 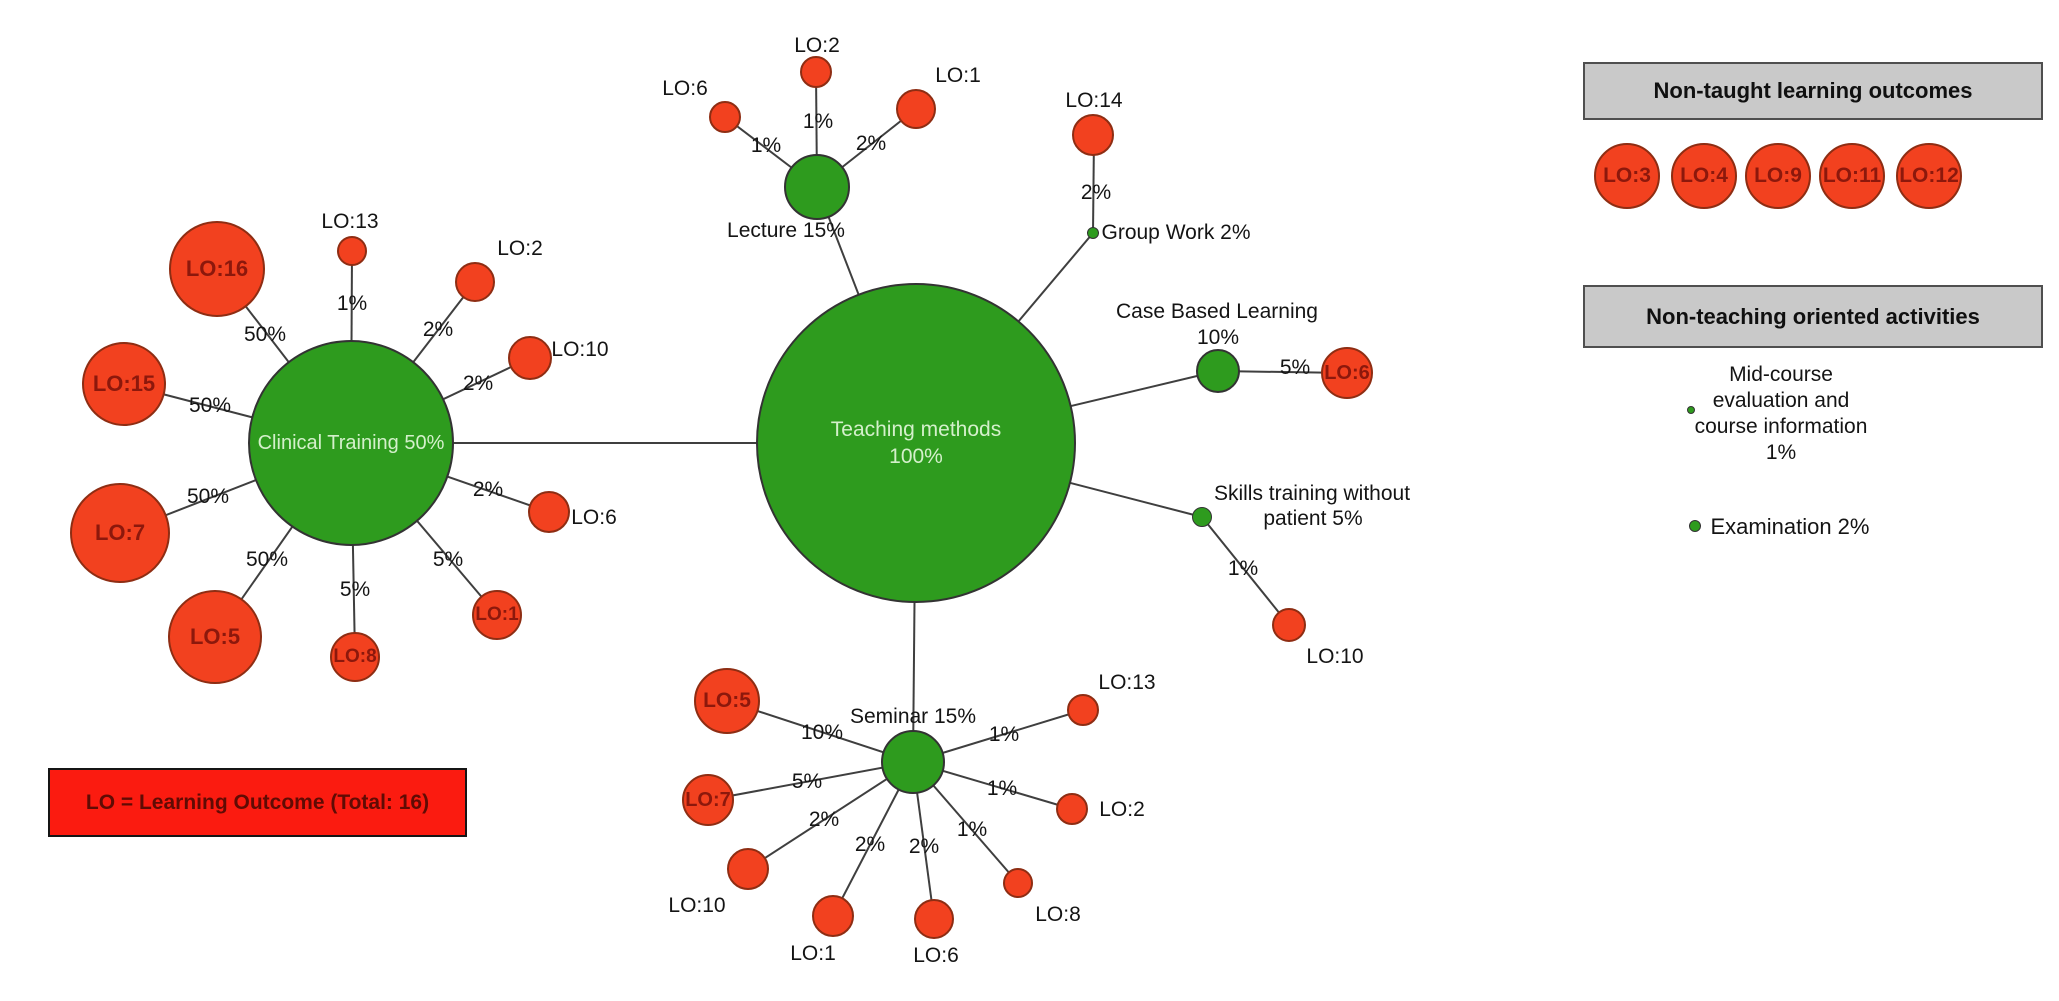 I want to click on node-teaching-methods: Teaching methods 100%, so click(x=916, y=443).